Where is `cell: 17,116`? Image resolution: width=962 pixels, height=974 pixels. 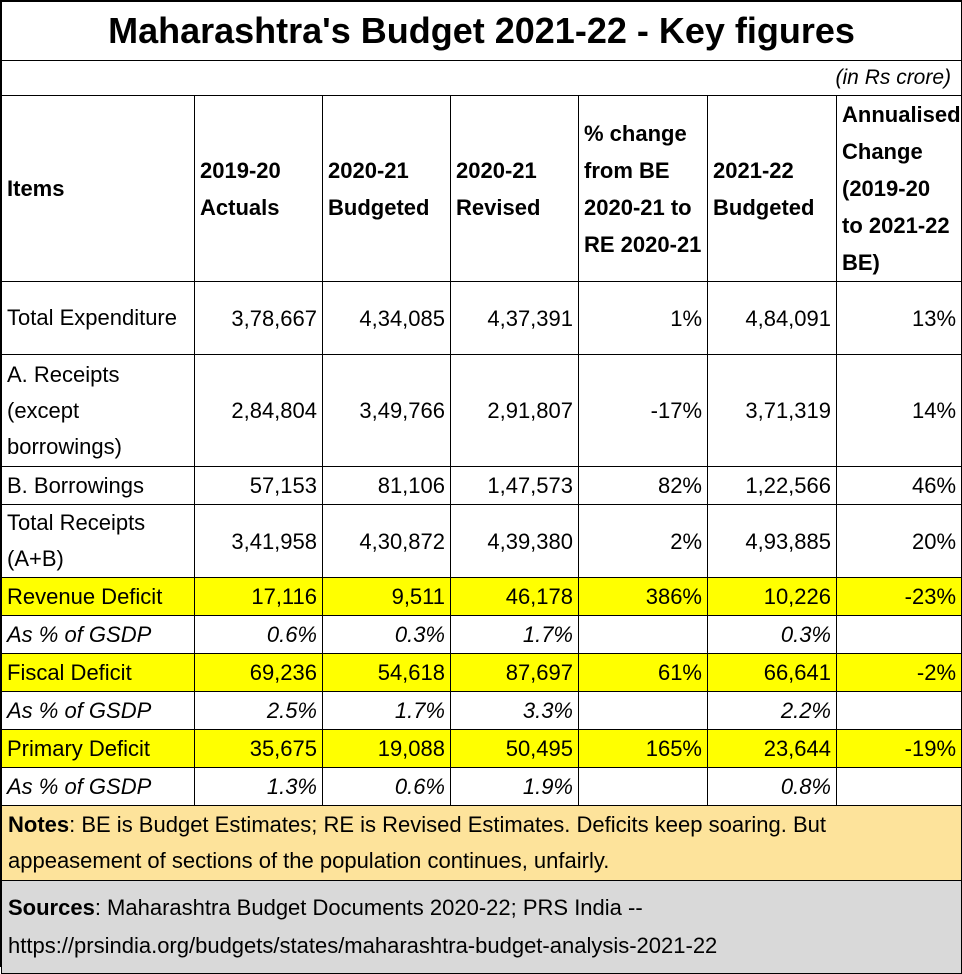 cell: 17,116 is located at coordinates (258, 596).